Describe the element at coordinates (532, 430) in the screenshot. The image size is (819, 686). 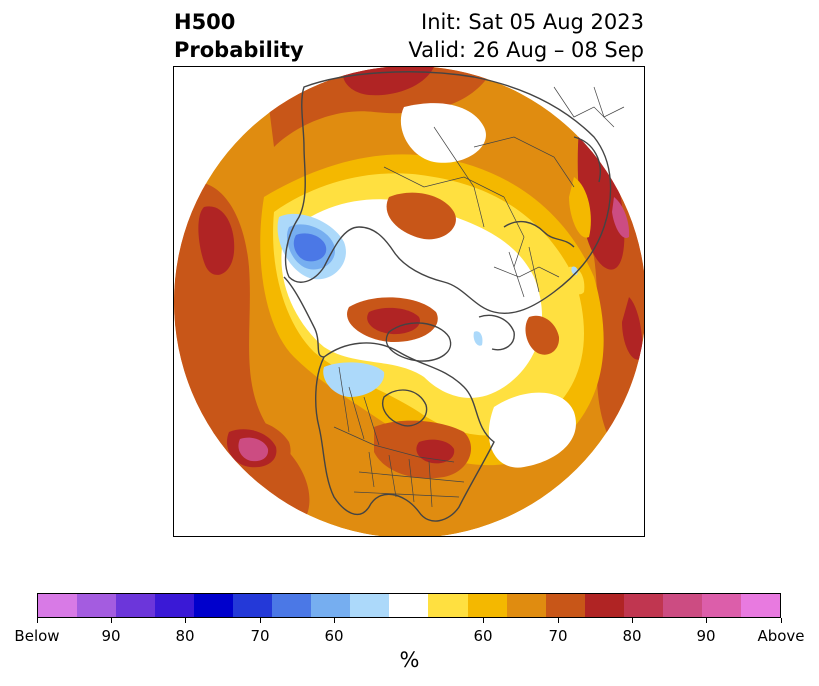
I see `white-zone-atlantic` at that location.